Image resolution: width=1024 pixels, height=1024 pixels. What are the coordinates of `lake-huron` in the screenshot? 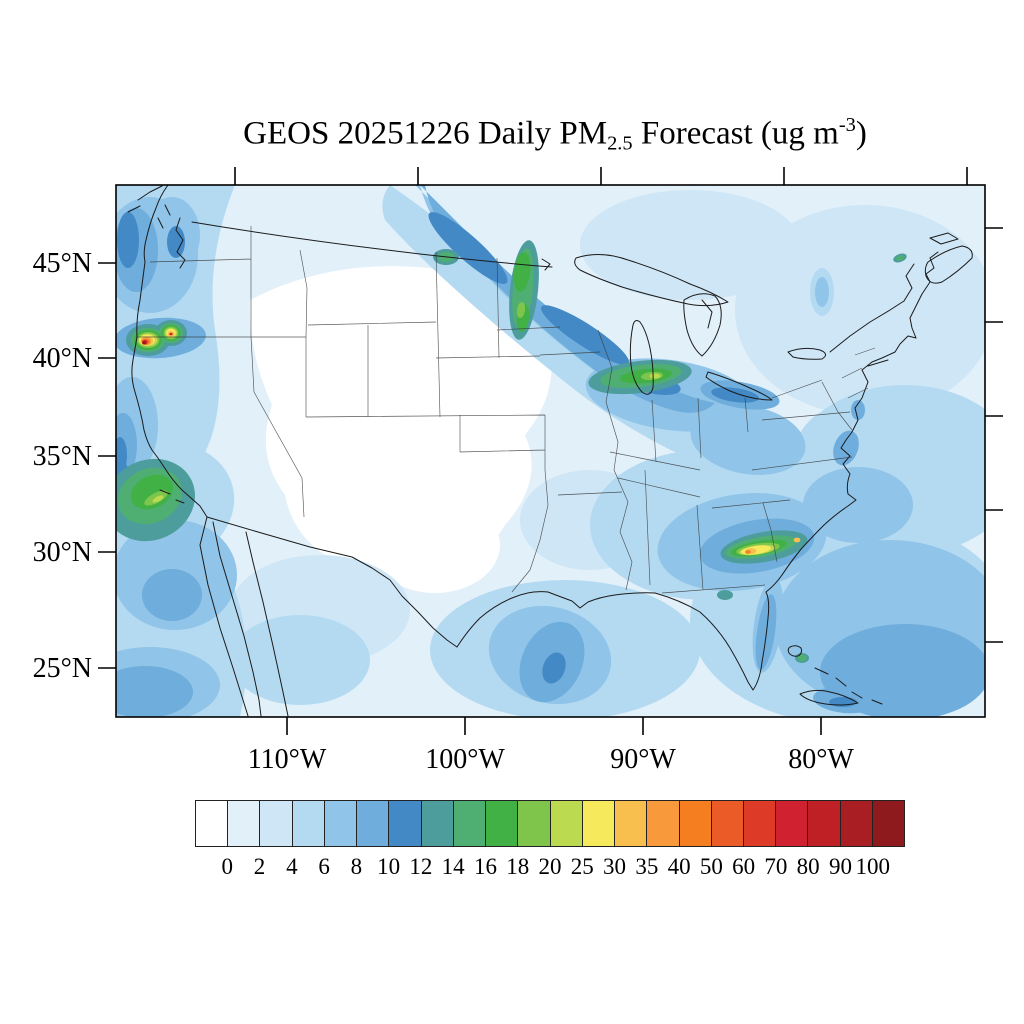 It's located at (702, 325).